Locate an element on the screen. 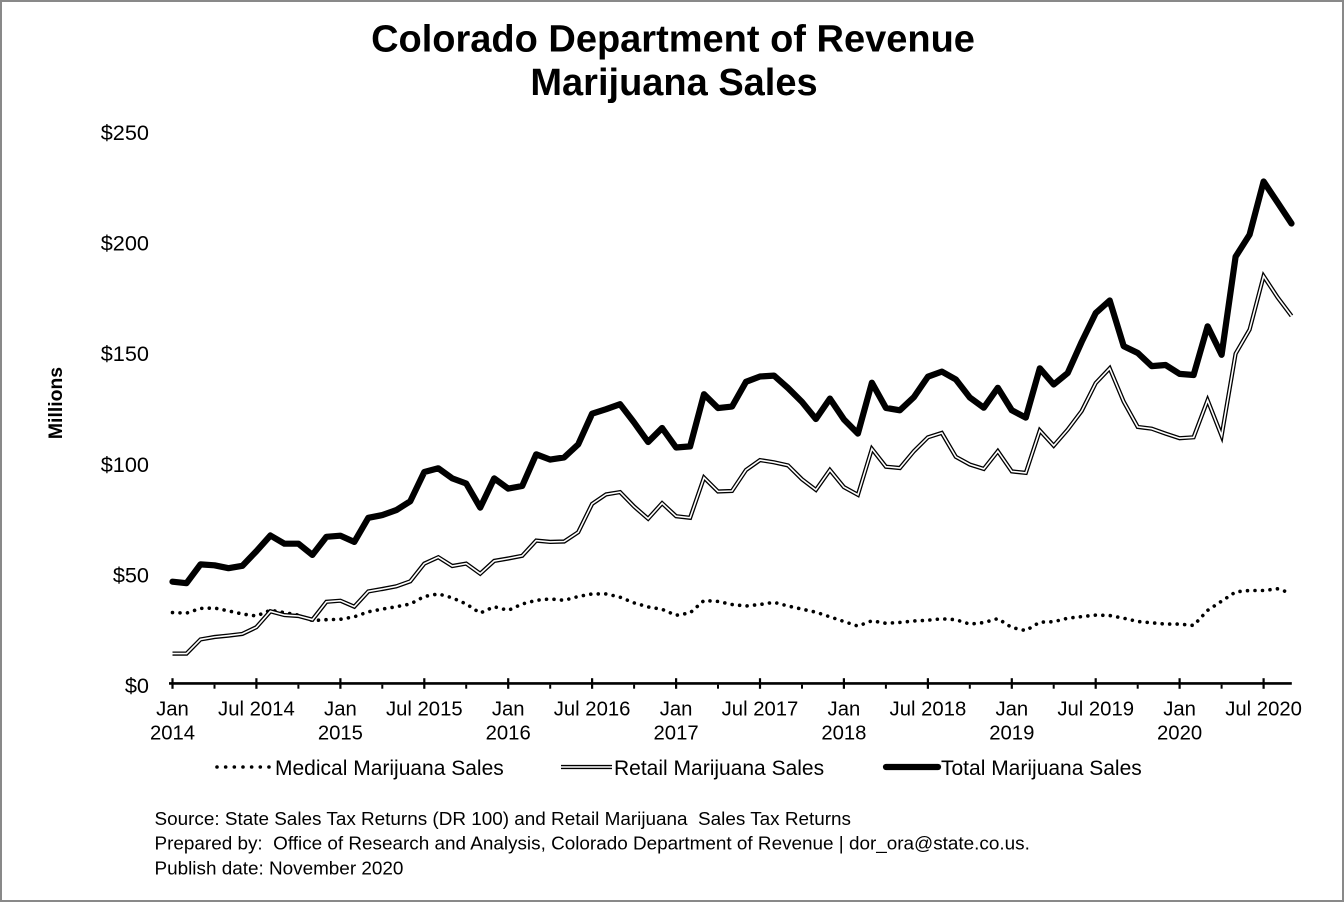  svg-text: $0 is located at coordinates (137, 685).